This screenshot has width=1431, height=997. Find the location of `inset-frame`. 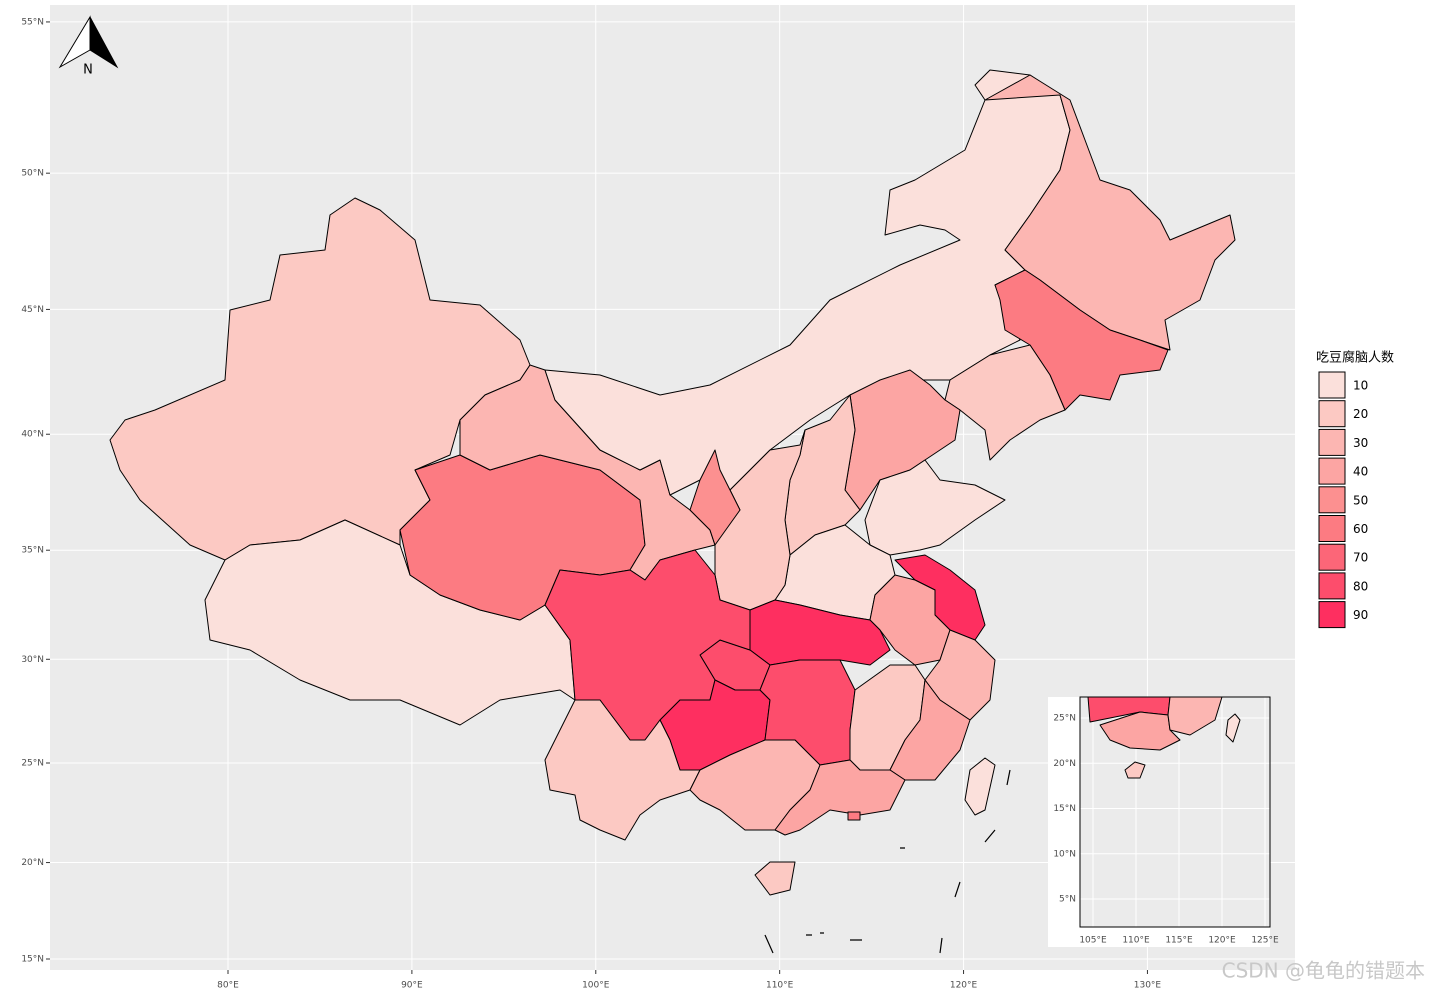

inset-frame is located at coordinates (1175, 812).